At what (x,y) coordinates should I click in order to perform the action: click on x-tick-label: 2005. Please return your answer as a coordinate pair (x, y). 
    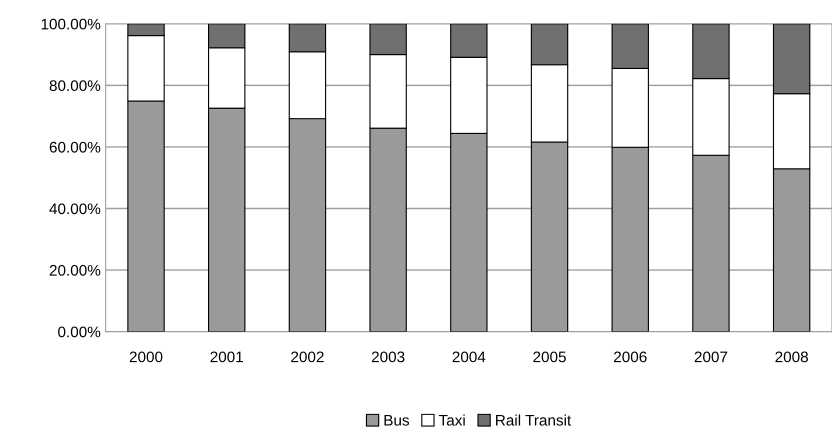
    Looking at the image, I should click on (549, 356).